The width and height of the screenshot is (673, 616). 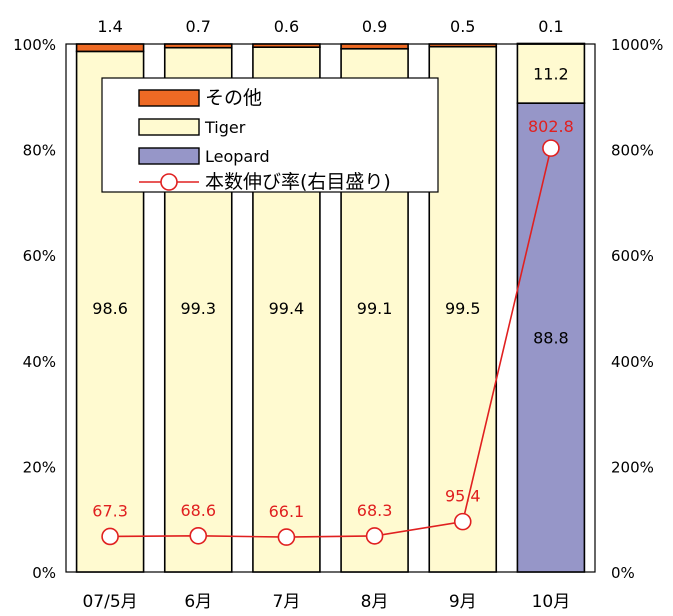 I want to click on bar-leopard, so click(x=551, y=337).